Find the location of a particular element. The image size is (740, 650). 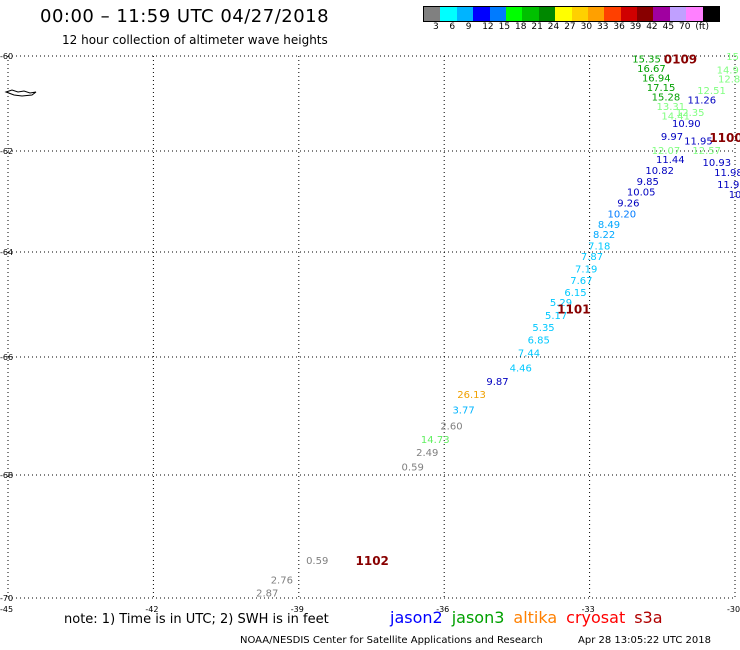

latitude-label: -60 is located at coordinates (6, 56).